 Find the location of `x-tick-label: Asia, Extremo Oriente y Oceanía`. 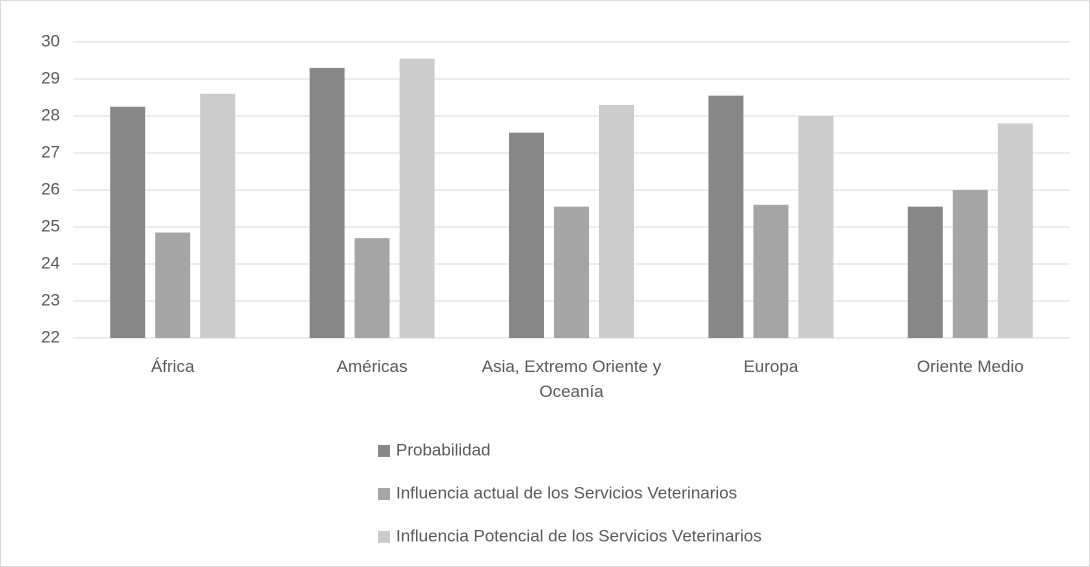

x-tick-label: Asia, Extremo Oriente y Oceanía is located at coordinates (571, 379).